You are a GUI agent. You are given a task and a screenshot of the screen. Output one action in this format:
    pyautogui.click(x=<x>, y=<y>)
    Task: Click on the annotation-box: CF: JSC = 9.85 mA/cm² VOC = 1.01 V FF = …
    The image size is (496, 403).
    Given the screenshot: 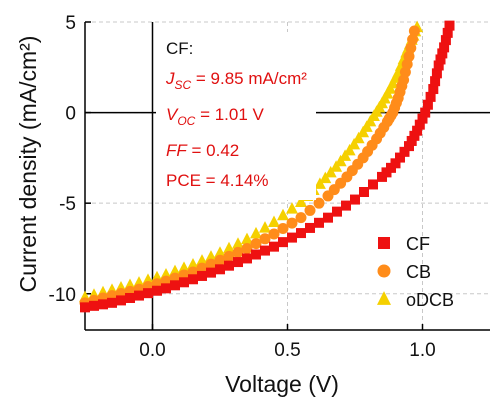 What is the action you would take?
    pyautogui.click(x=236, y=116)
    